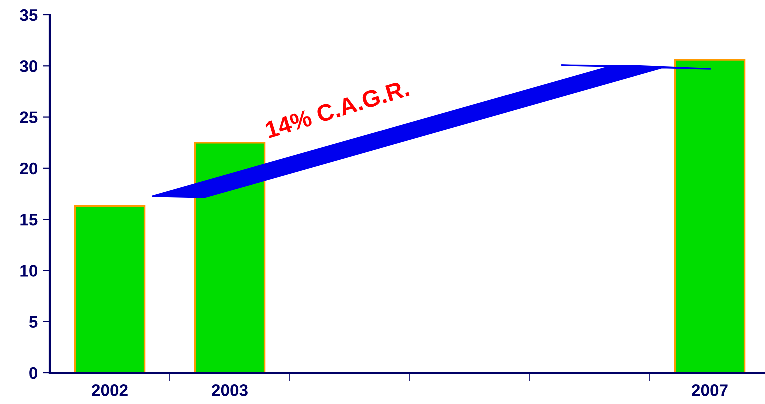 The width and height of the screenshot is (765, 404). I want to click on x-tick-label: 2003, so click(230, 390).